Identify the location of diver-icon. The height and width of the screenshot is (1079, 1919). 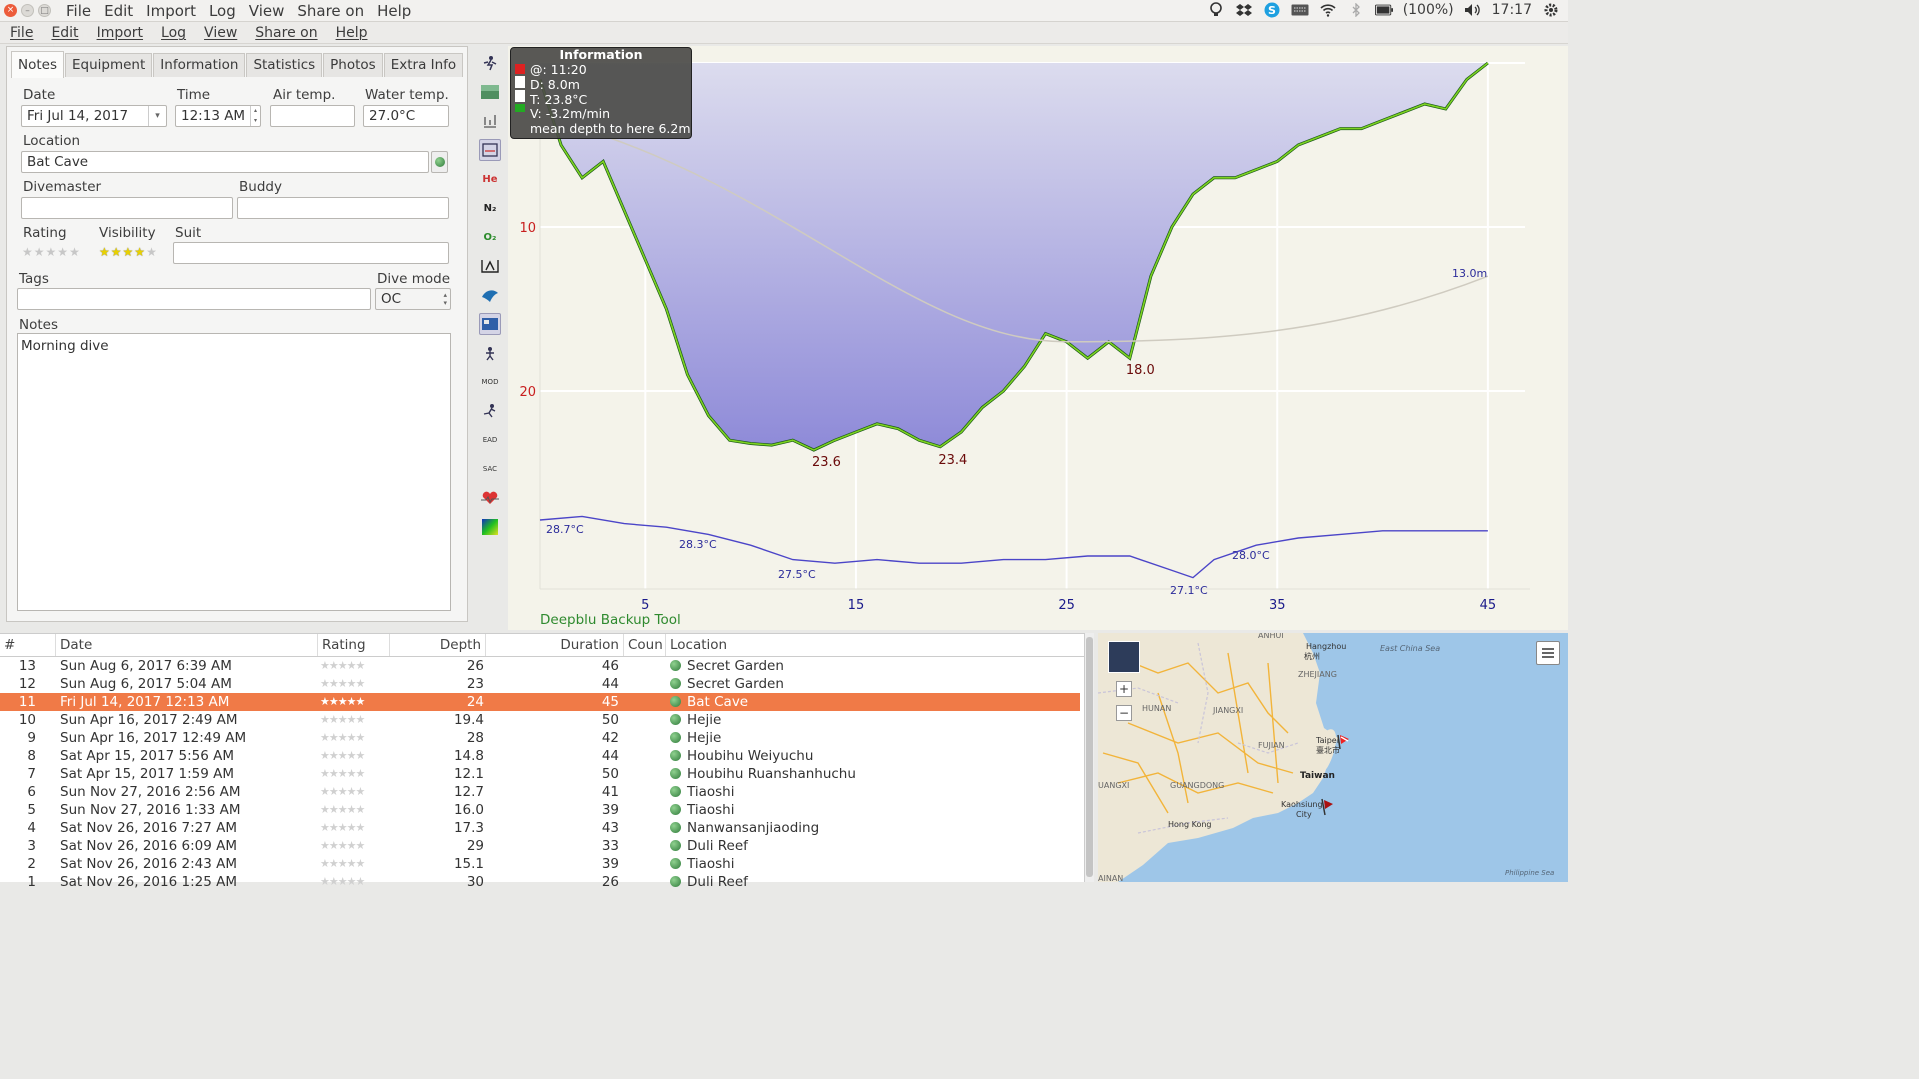
(490, 411).